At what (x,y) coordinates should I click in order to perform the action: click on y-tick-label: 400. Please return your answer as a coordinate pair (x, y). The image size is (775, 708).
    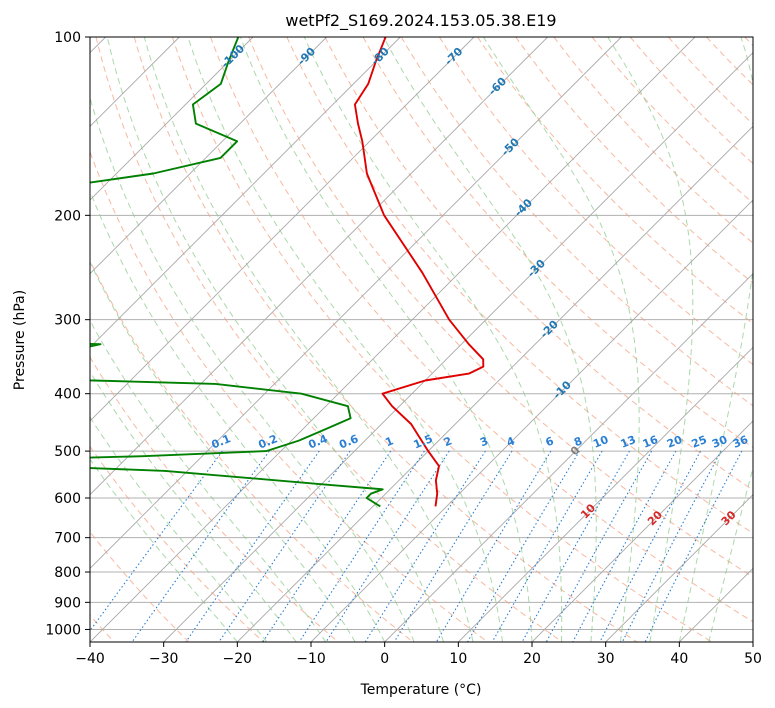
    Looking at the image, I should click on (67, 395).